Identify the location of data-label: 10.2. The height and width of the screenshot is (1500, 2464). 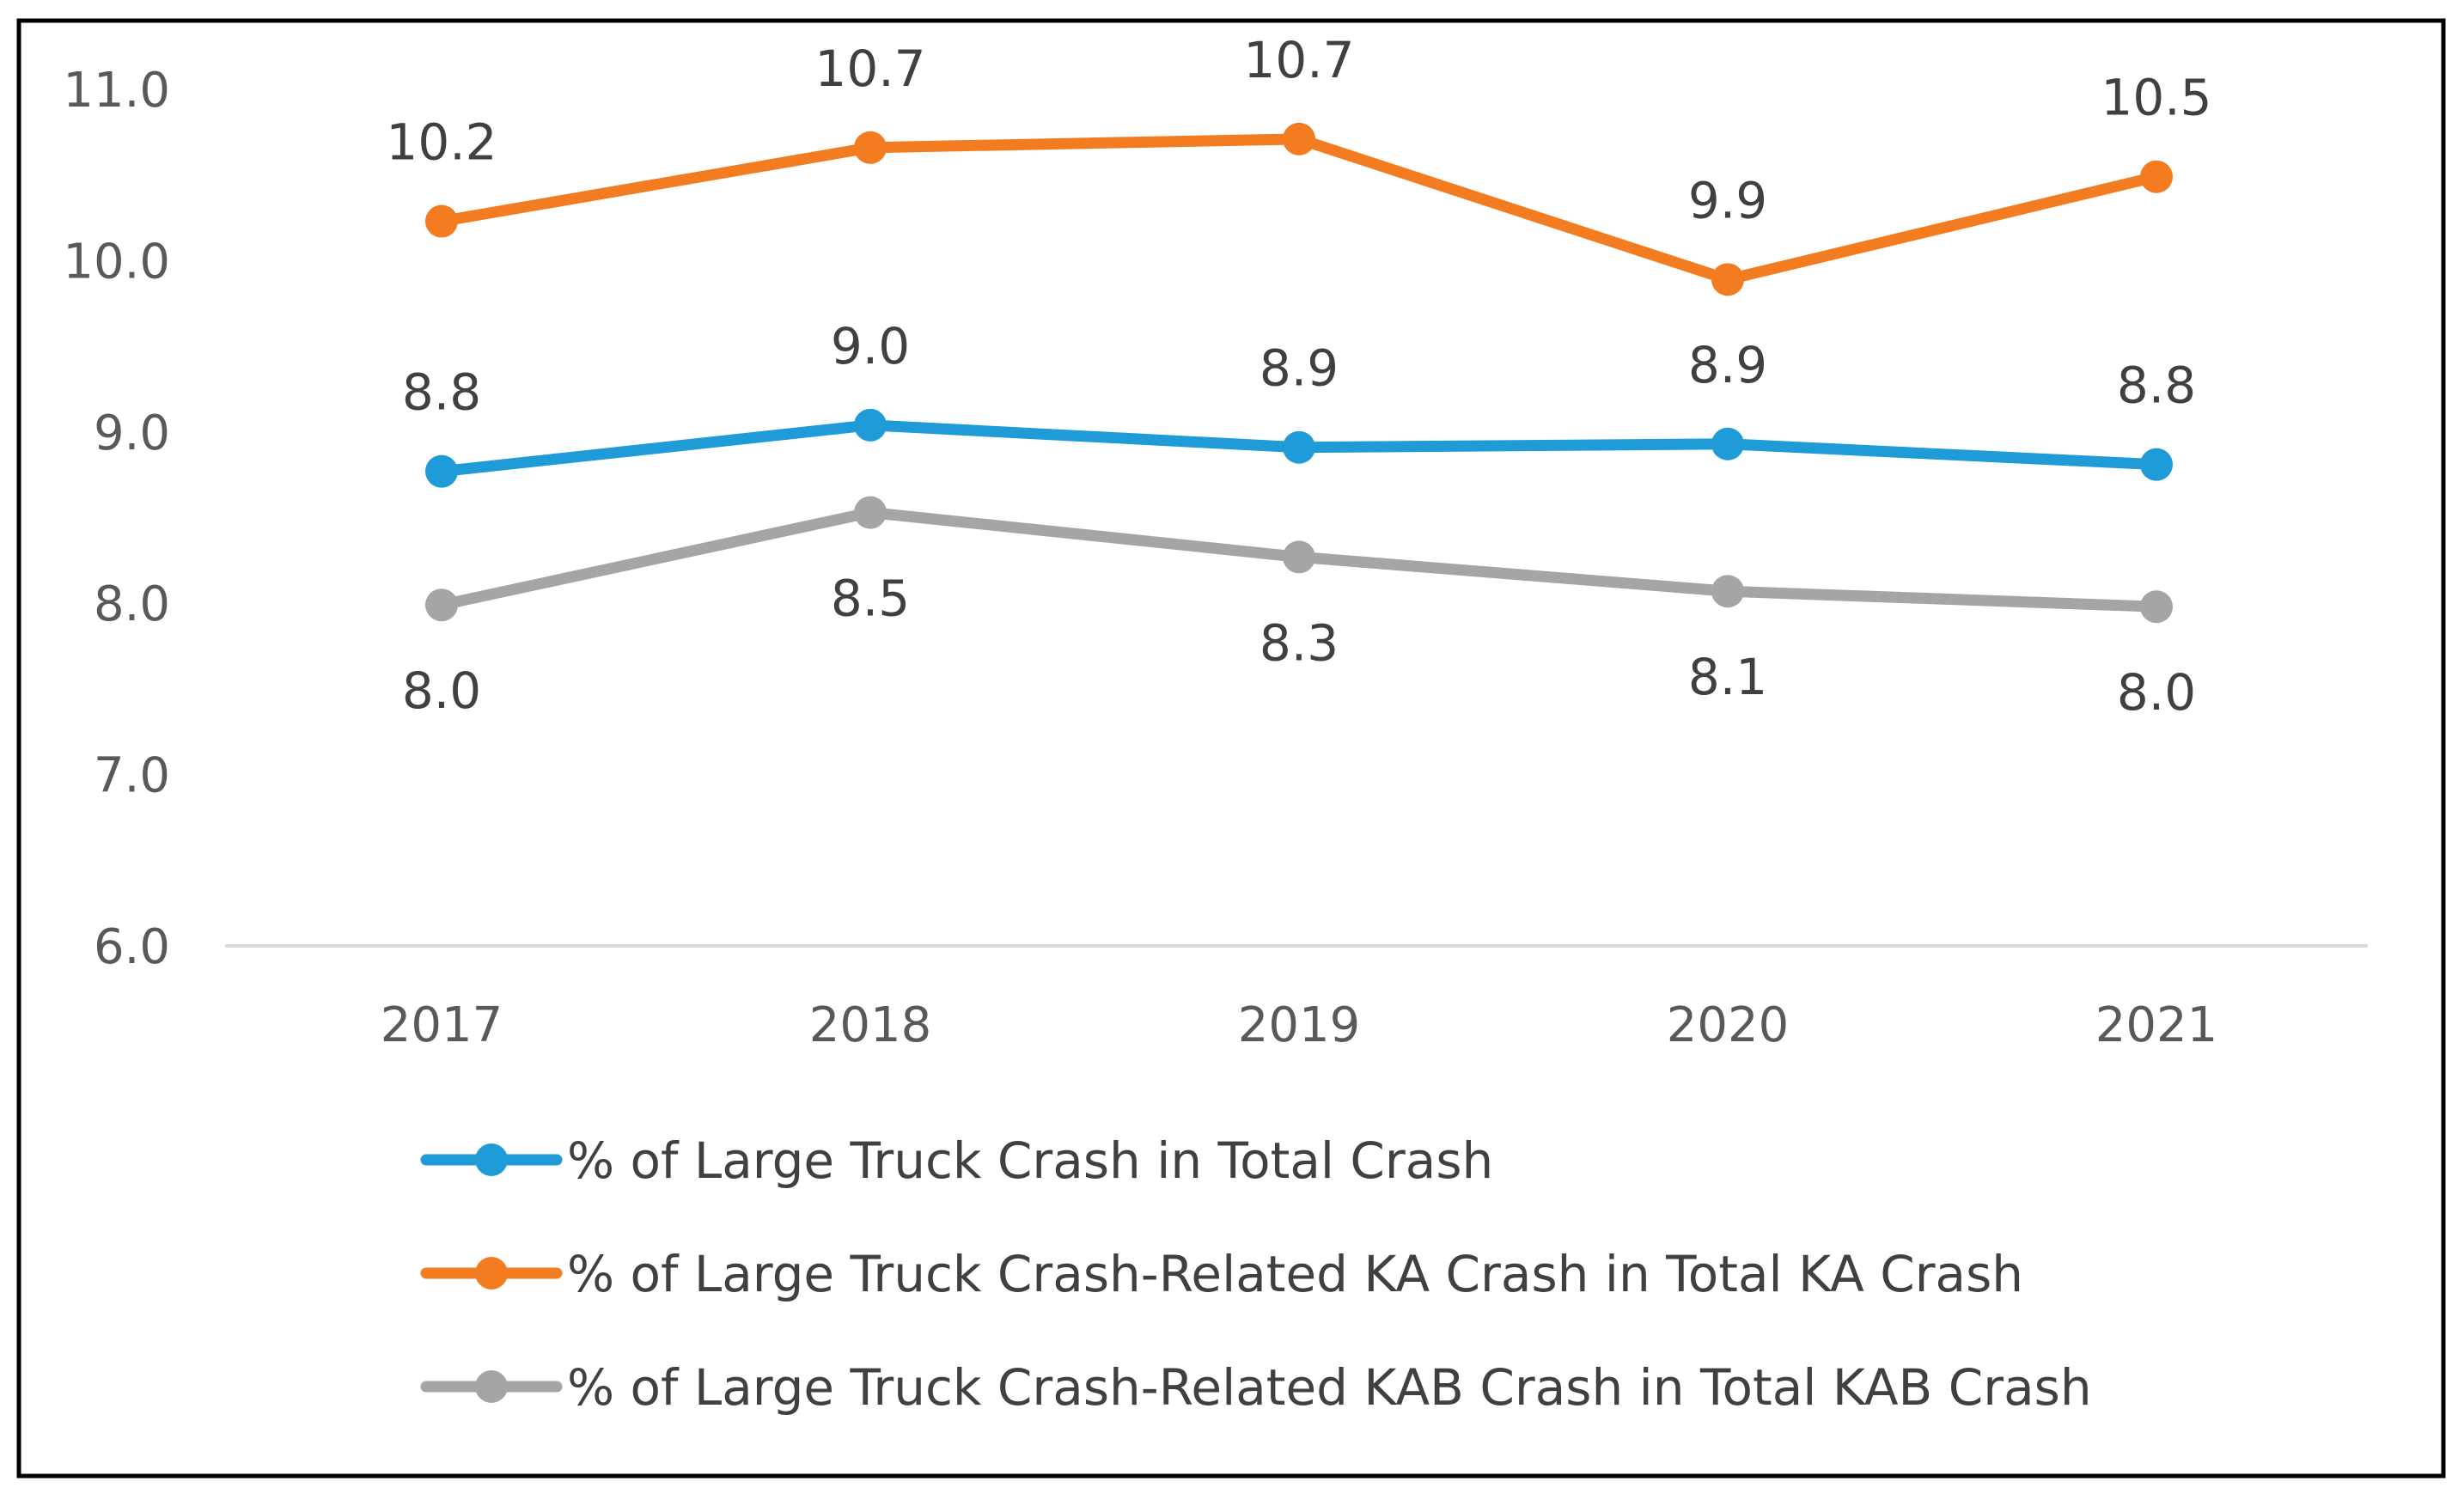
(441, 142).